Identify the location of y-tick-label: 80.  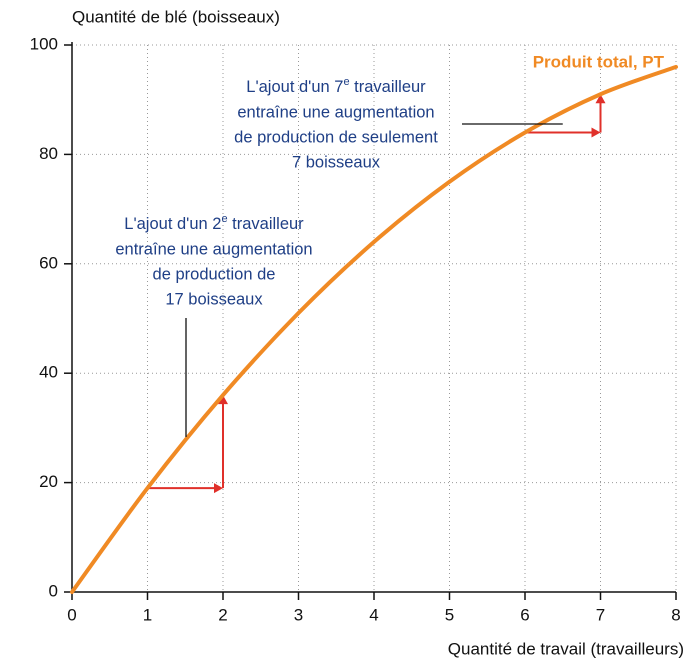
(48, 153).